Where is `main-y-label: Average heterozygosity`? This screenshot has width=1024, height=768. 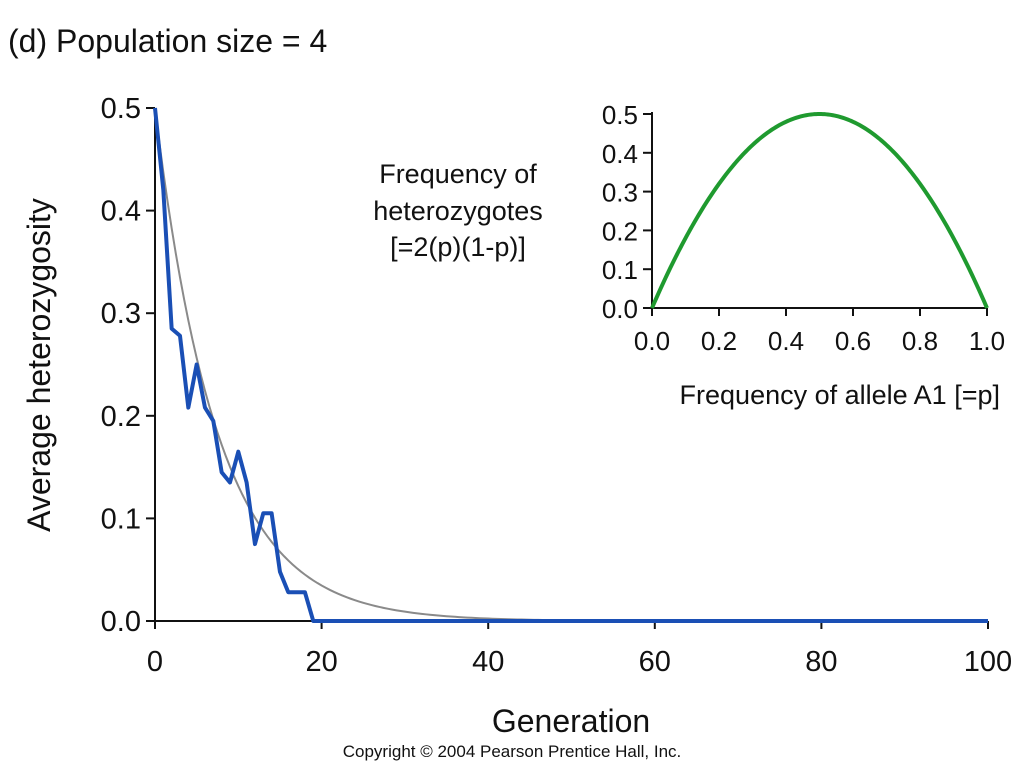
main-y-label: Average heterozygosity is located at coordinates (39, 365).